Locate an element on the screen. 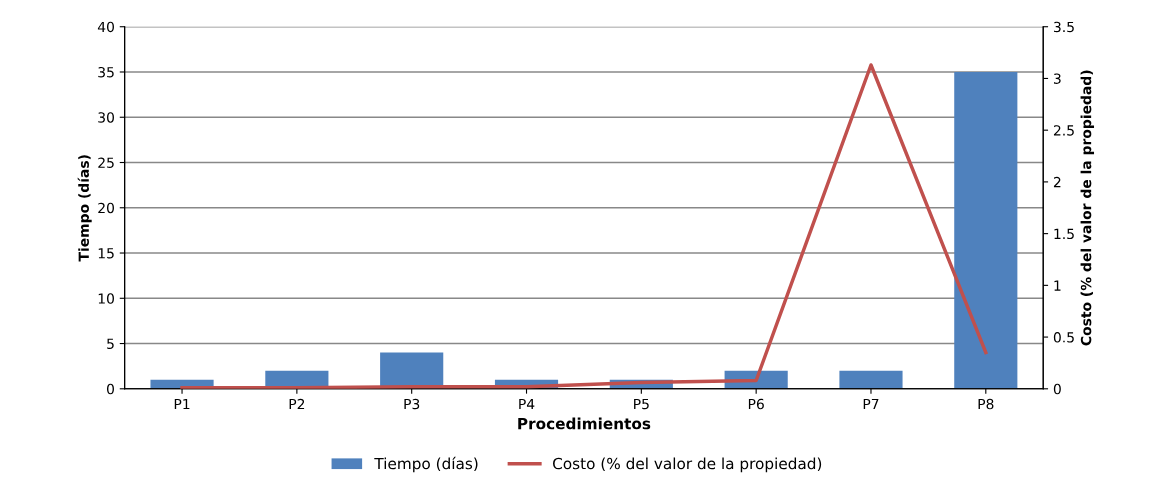 This screenshot has height=486, width=1154. x-tick-label: P8 is located at coordinates (986, 404).